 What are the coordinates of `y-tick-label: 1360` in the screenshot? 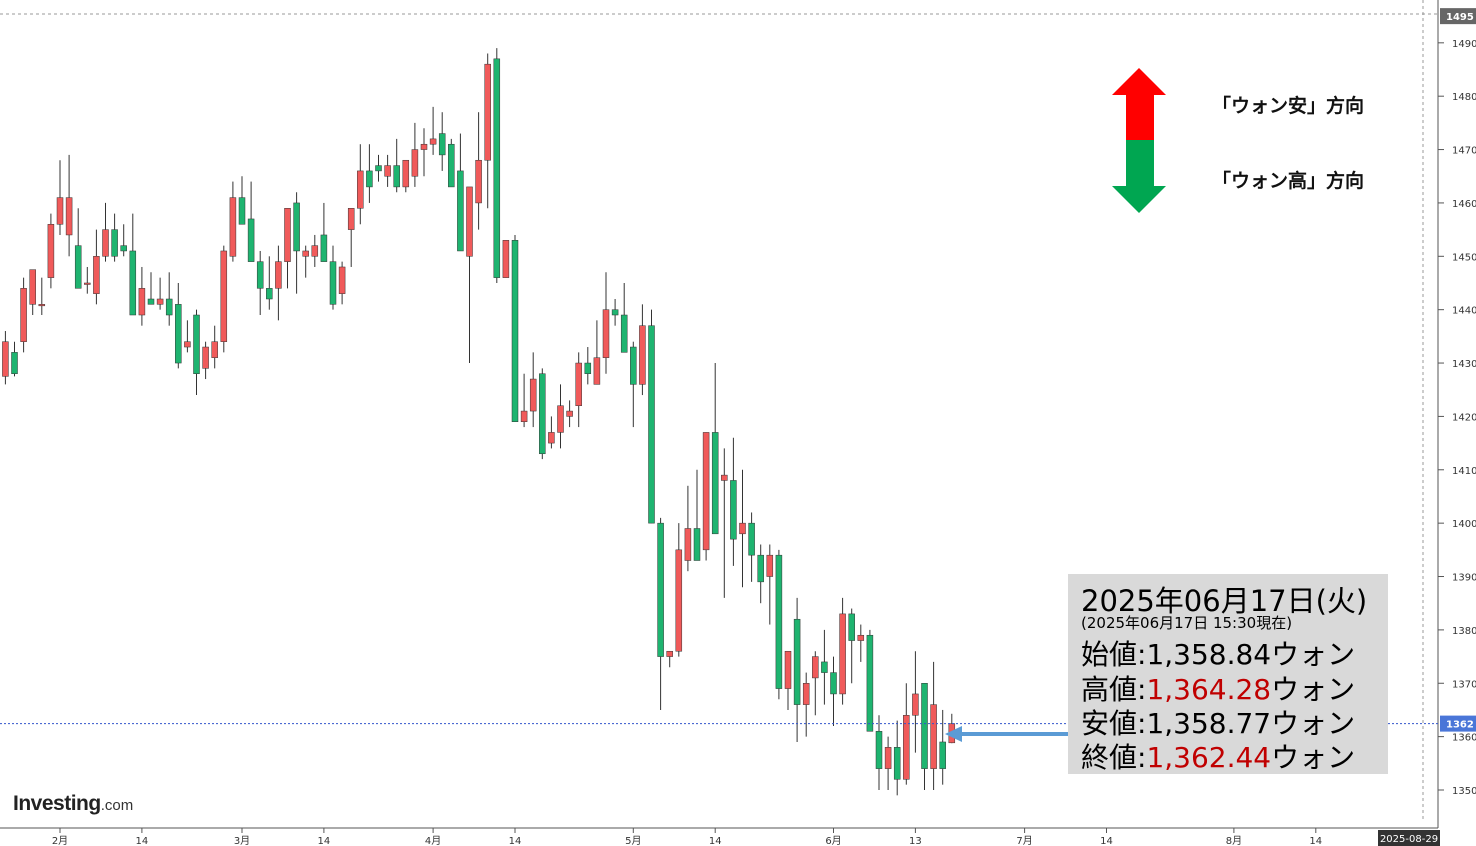 It's located at (1464, 738).